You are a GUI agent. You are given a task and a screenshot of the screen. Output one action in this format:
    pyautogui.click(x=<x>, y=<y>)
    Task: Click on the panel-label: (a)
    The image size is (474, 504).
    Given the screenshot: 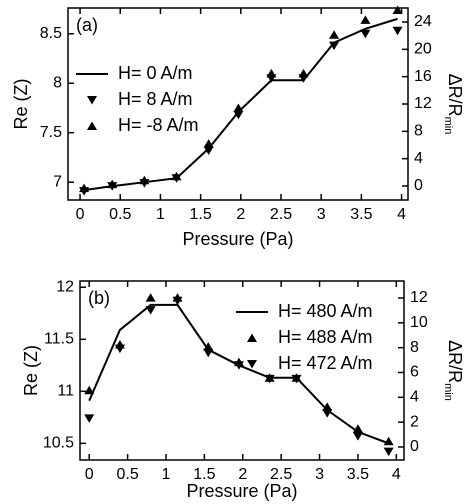 What is the action you would take?
    pyautogui.click(x=87, y=25)
    